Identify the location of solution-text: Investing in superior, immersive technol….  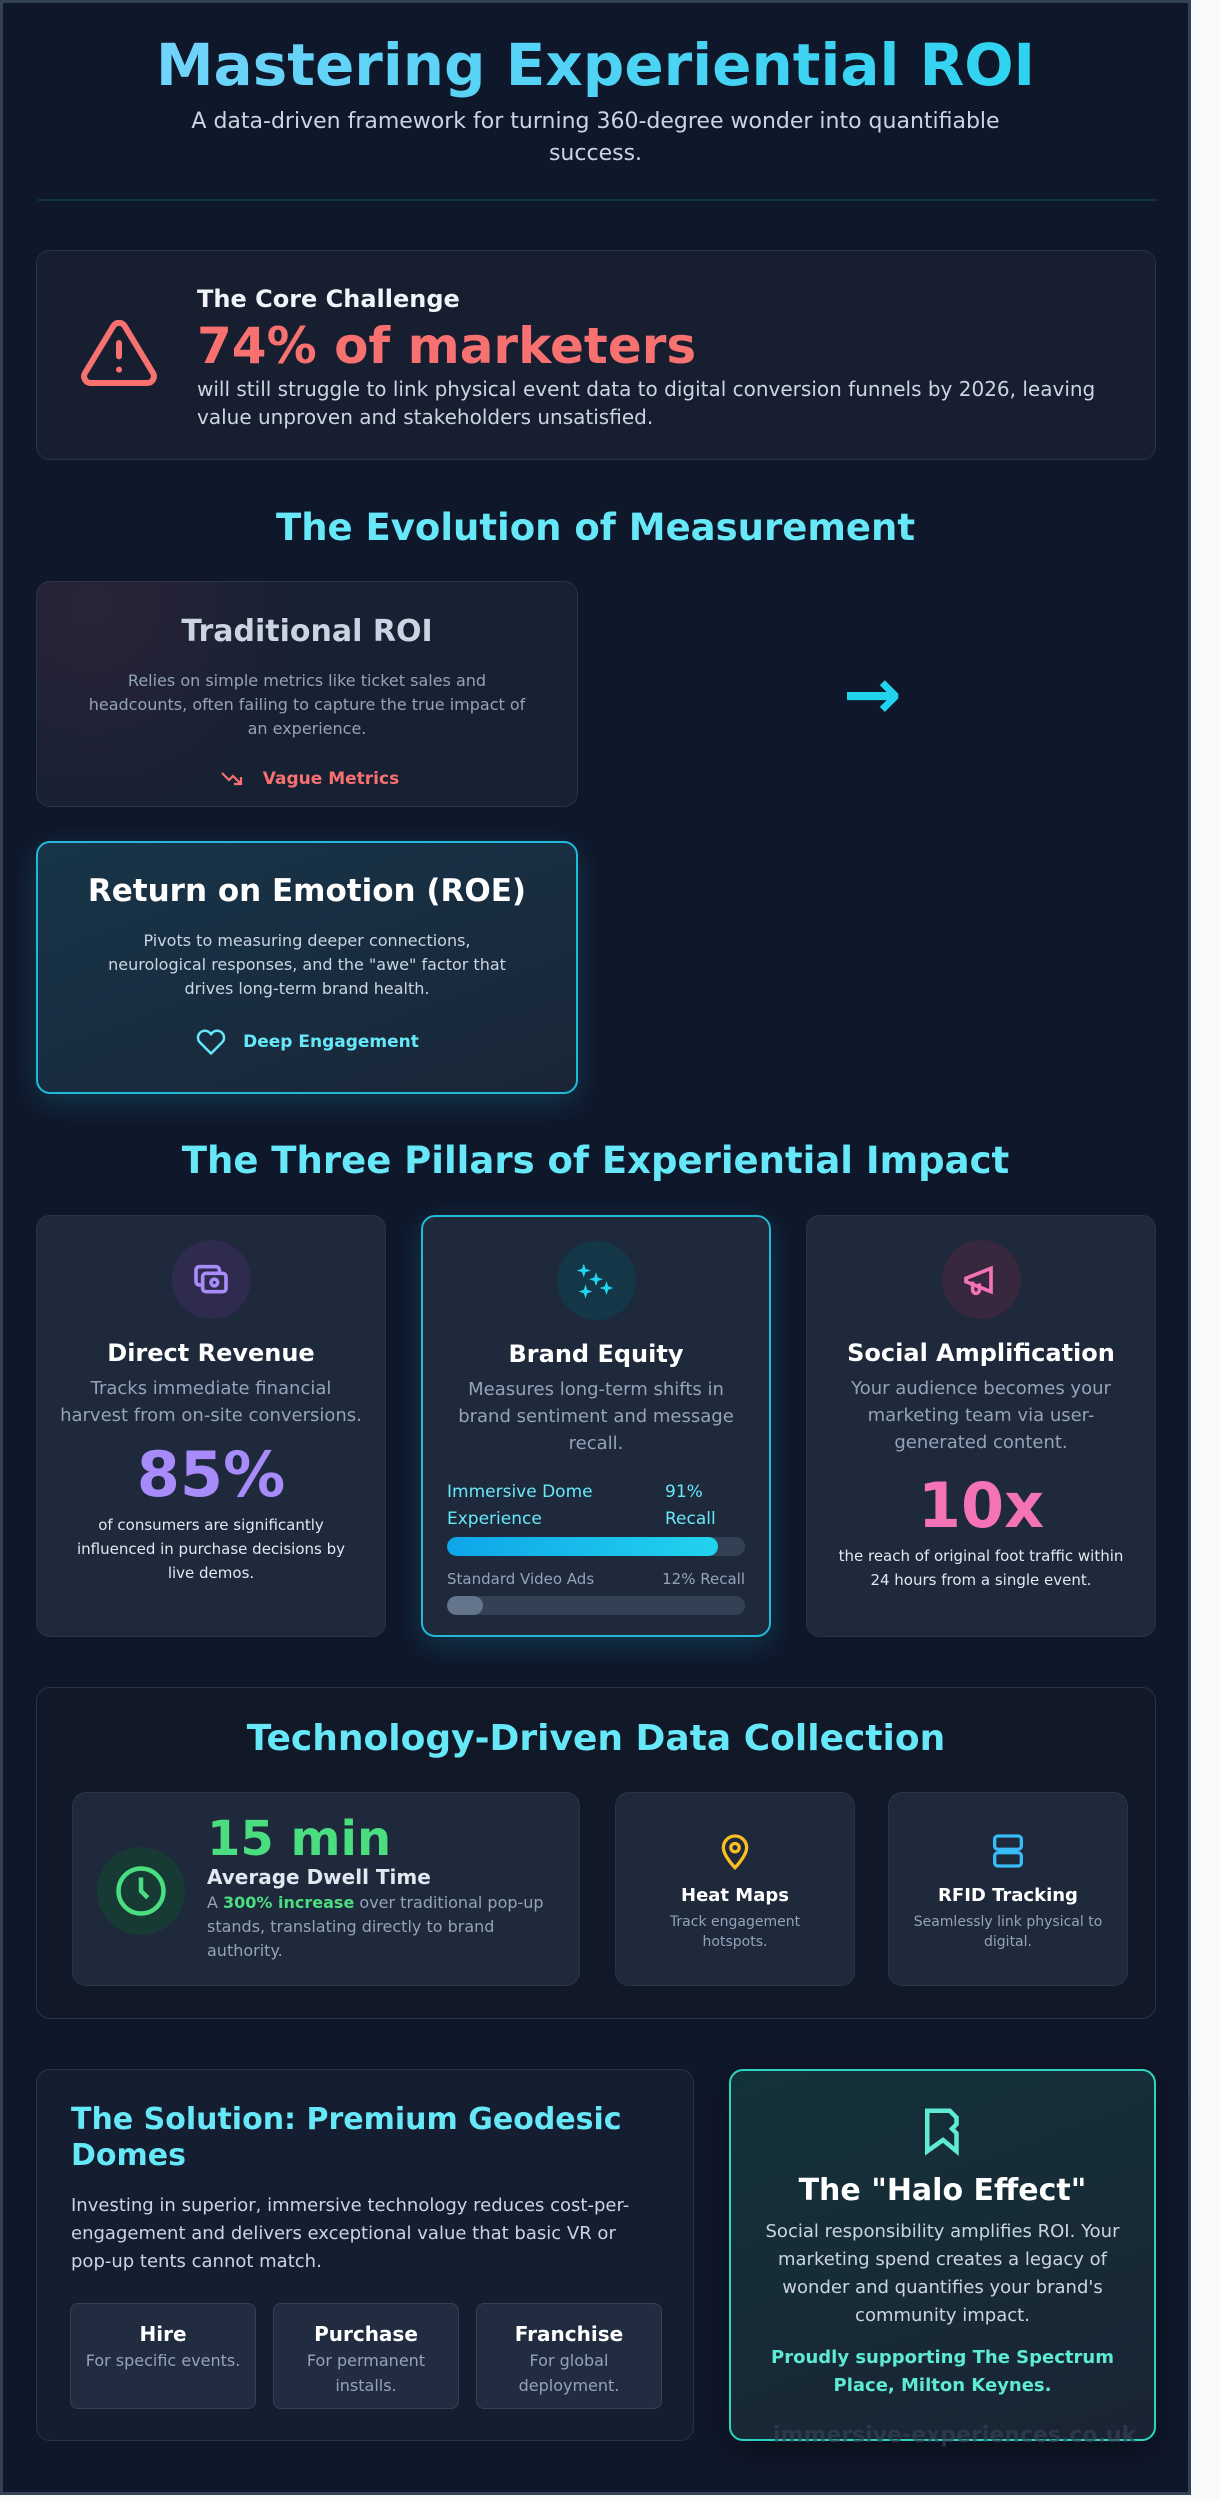
(350, 2233).